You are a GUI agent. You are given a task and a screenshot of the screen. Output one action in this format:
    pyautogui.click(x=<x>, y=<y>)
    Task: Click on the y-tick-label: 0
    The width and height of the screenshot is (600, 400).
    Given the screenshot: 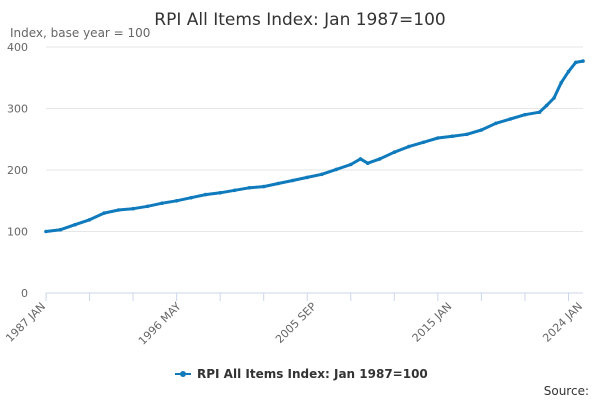 What is the action you would take?
    pyautogui.click(x=24, y=293)
    